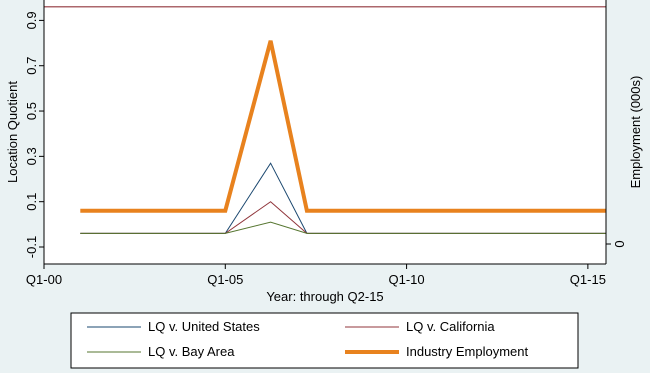  Describe the element at coordinates (31, 66) in the screenshot. I see `y-tick-label: 0.7` at that location.